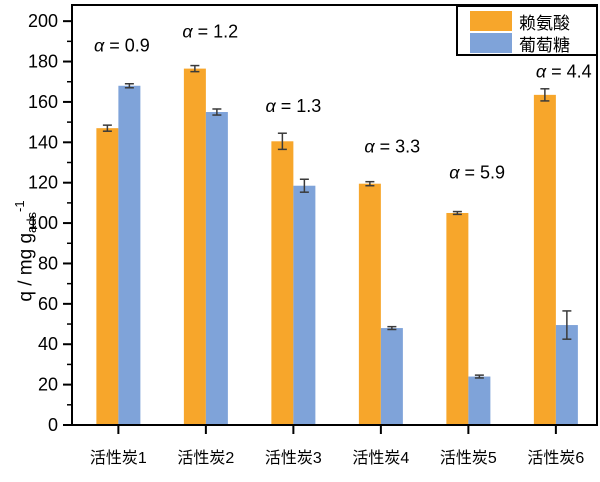 This screenshot has height=482, width=600. I want to click on glucose-color-swatch, so click(491, 43).